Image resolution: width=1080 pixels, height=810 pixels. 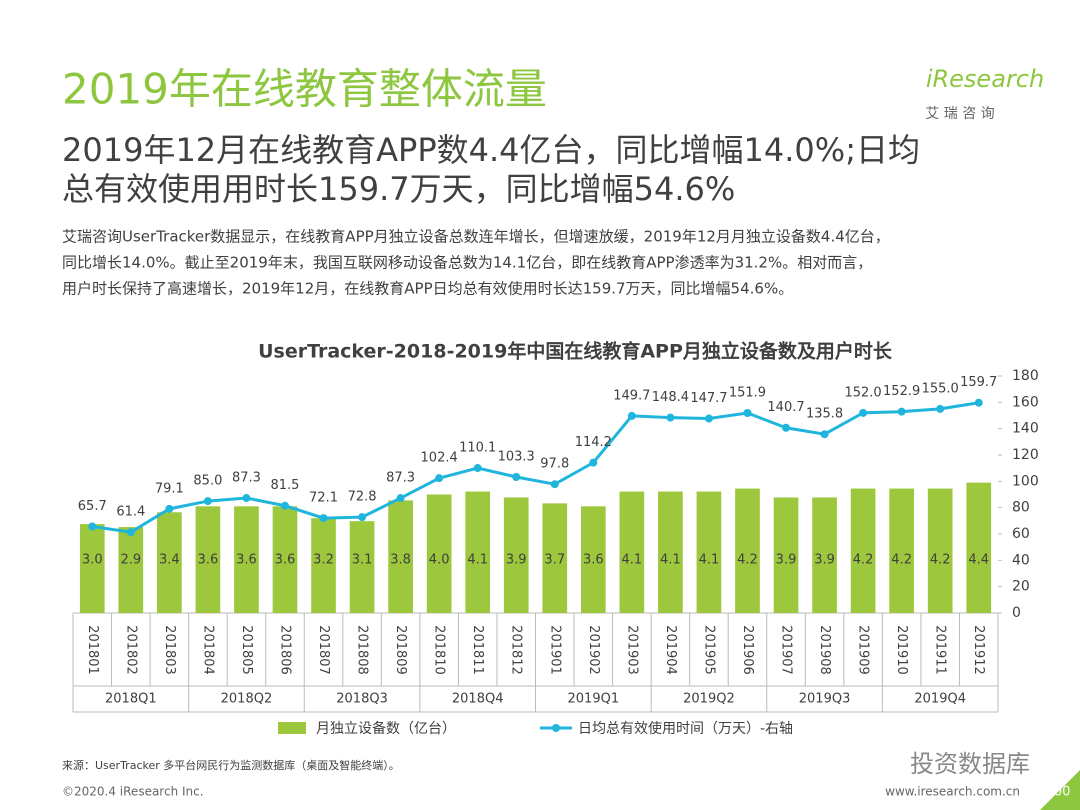 I want to click on logo: iResearch, so click(x=985, y=79).